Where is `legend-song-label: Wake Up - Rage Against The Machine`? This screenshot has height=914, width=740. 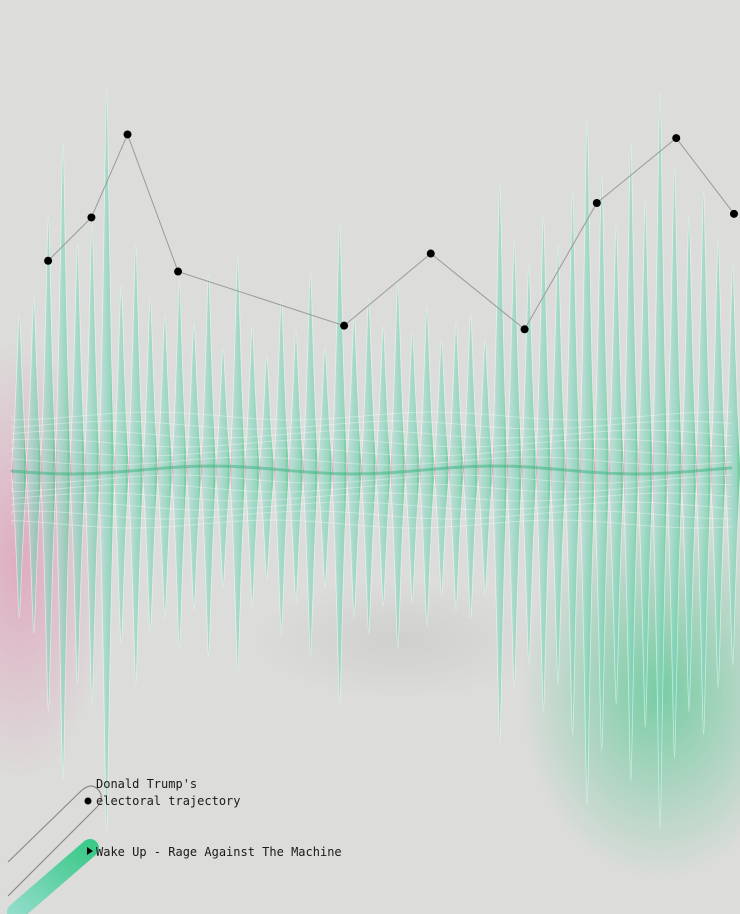 legend-song-label: Wake Up - Rage Against The Machine is located at coordinates (219, 852).